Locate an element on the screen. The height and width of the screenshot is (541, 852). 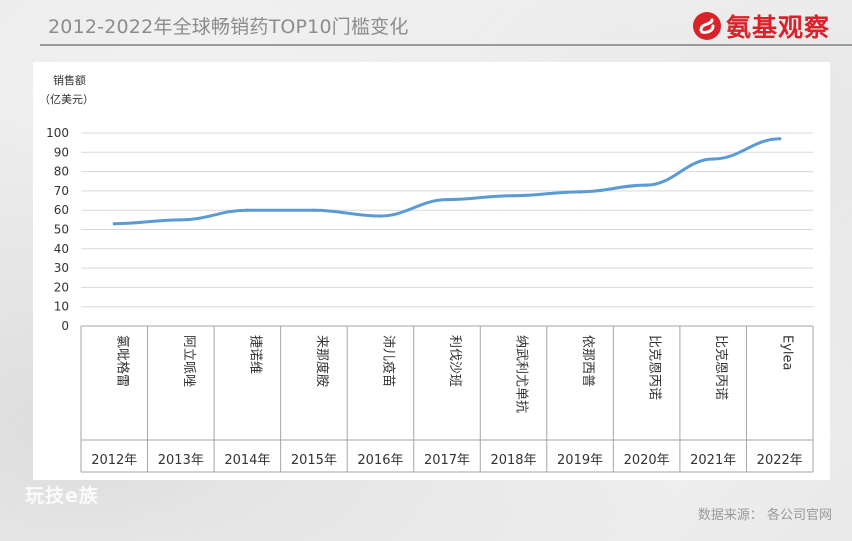
series-line is located at coordinates (447, 181).